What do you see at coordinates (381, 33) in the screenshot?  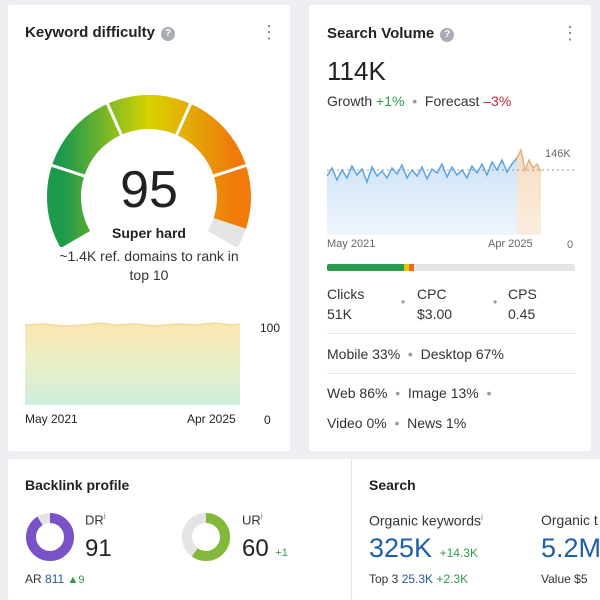 I see `sv-title: Search Volume` at bounding box center [381, 33].